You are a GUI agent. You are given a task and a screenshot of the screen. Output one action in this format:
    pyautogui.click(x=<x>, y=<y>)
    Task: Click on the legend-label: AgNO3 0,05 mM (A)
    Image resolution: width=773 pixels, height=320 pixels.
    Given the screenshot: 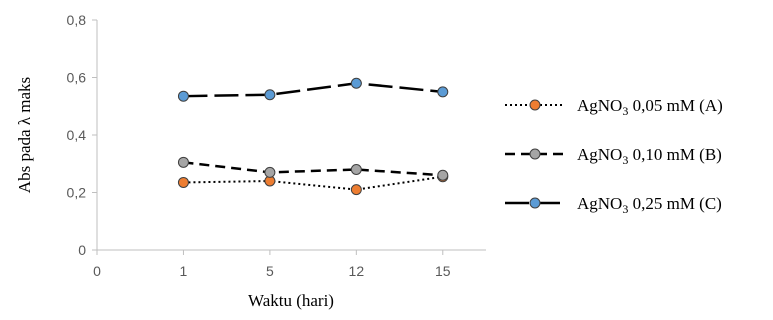 What is the action you would take?
    pyautogui.click(x=650, y=107)
    